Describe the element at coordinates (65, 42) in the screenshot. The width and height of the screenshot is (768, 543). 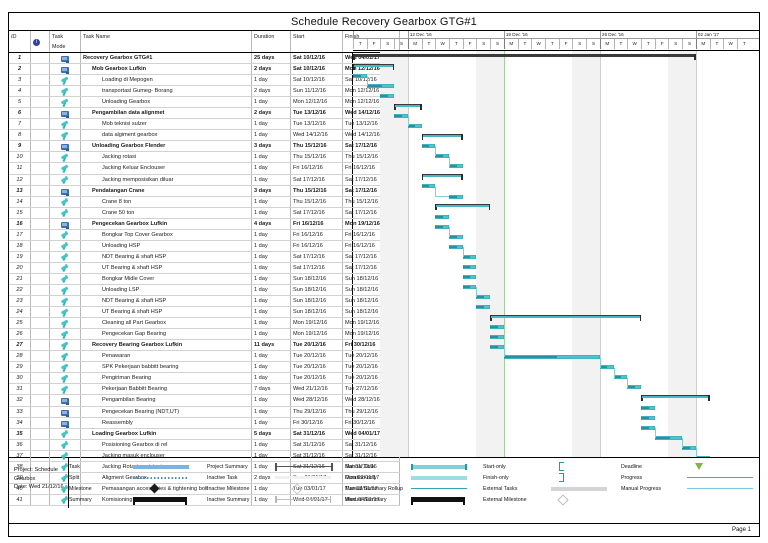
I see `column-header-task-mode: Task Mode` at that location.